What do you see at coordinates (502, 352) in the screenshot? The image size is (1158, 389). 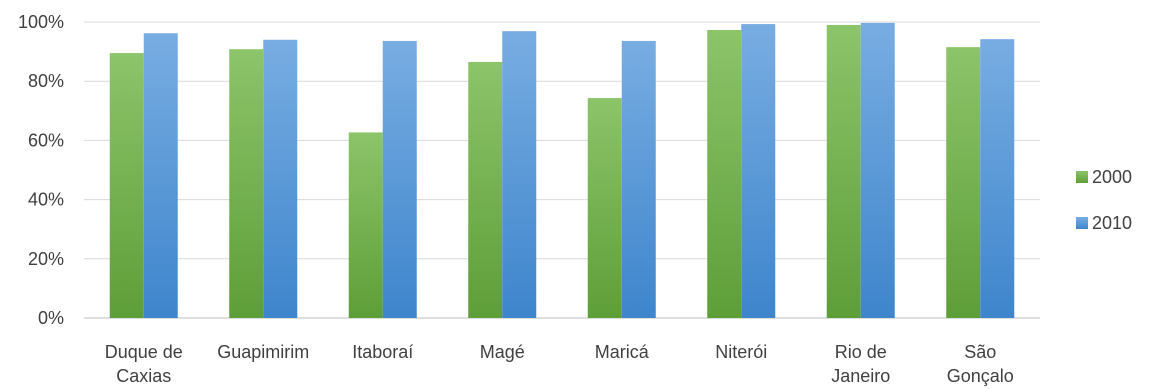 I see `x-tick-label: Magé` at bounding box center [502, 352].